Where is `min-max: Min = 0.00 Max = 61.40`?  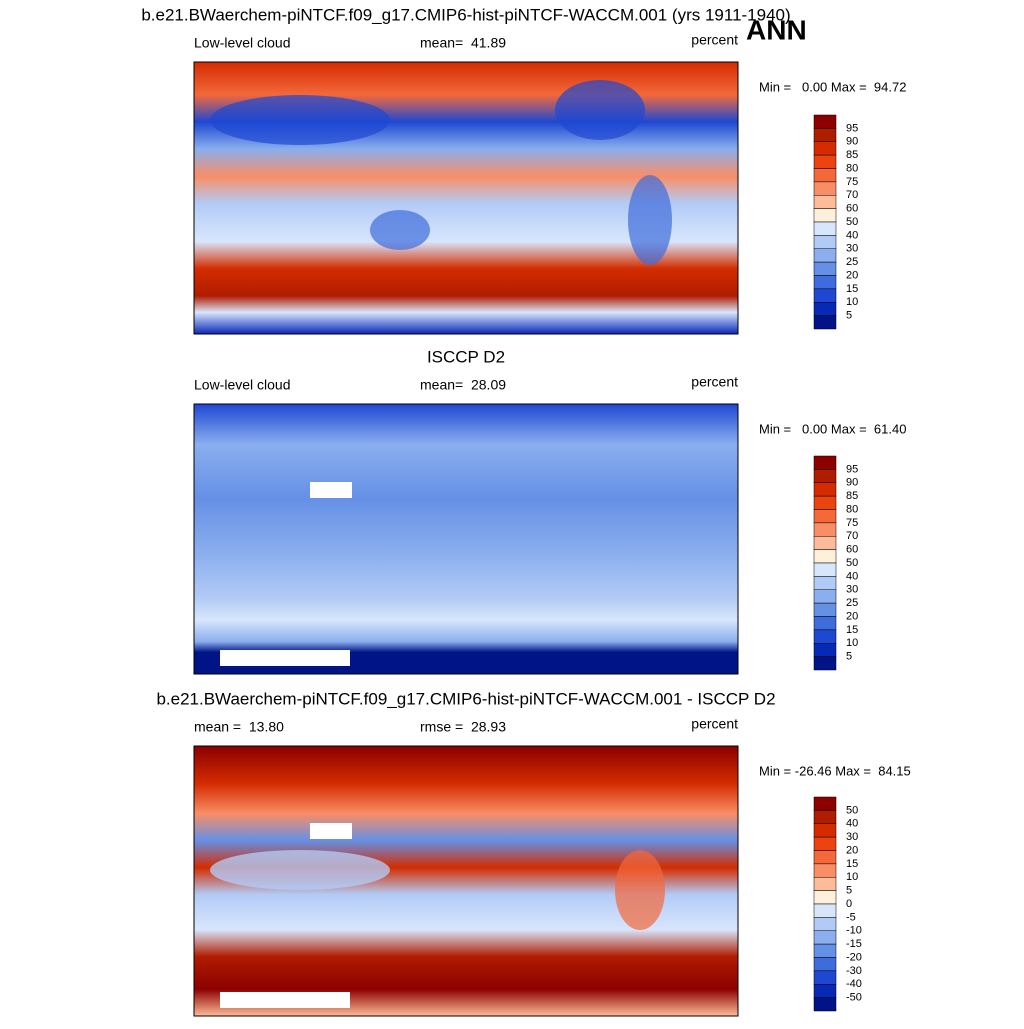
min-max: Min = 0.00 Max = 61.40 is located at coordinates (832, 428).